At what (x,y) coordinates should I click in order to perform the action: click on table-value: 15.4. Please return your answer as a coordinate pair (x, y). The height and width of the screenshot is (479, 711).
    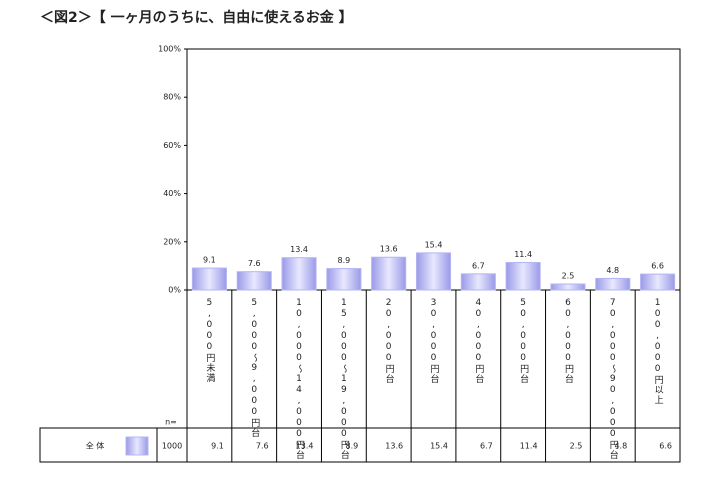
    Looking at the image, I should click on (439, 446).